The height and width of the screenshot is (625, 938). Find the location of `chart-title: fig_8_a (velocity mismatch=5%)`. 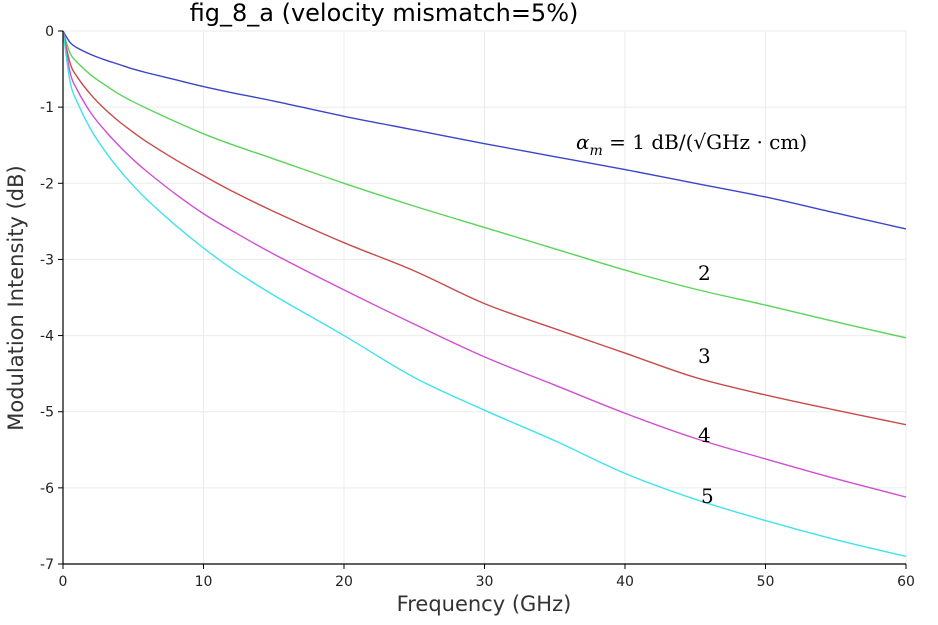

chart-title: fig_8_a (velocity mismatch=5%) is located at coordinates (384, 13).